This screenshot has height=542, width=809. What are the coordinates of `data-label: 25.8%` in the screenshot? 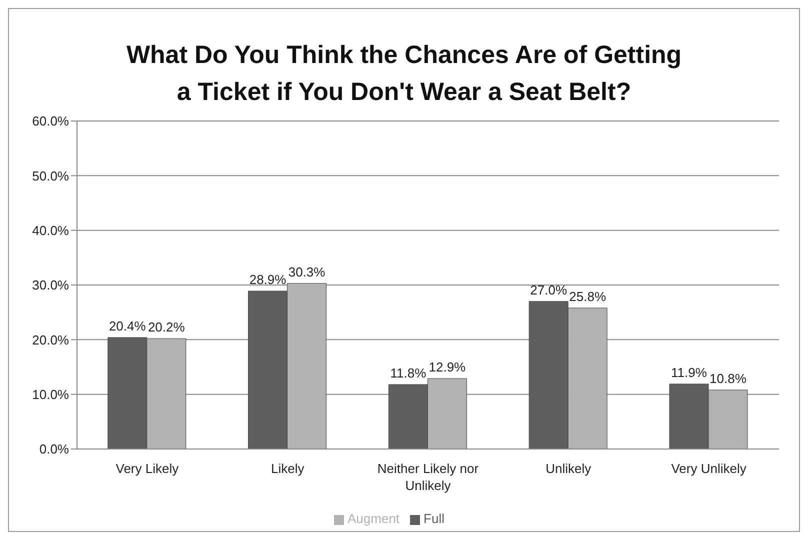 It's located at (587, 296).